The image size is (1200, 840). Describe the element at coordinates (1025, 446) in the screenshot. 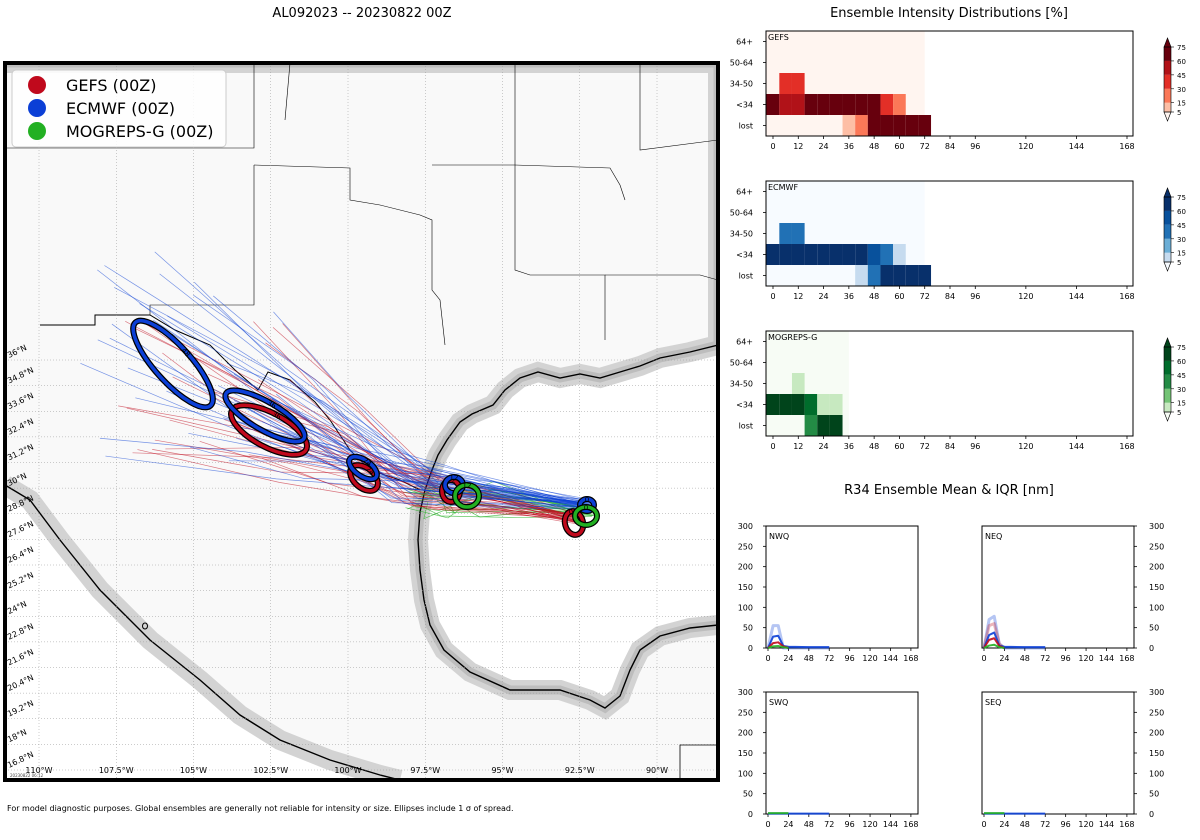

I see `heatmap-xtick-label: 120` at that location.